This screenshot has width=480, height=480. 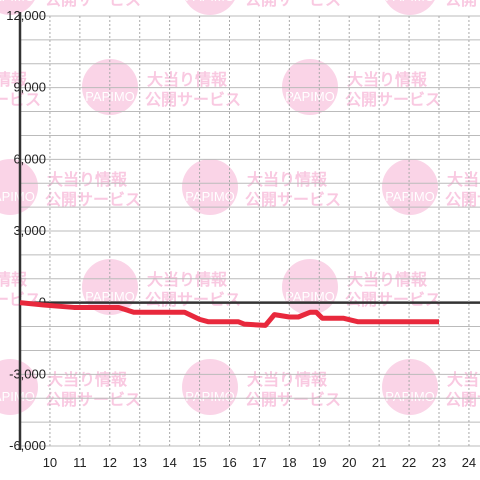 I want to click on y-tick-label: -6,000, so click(x=27, y=445).